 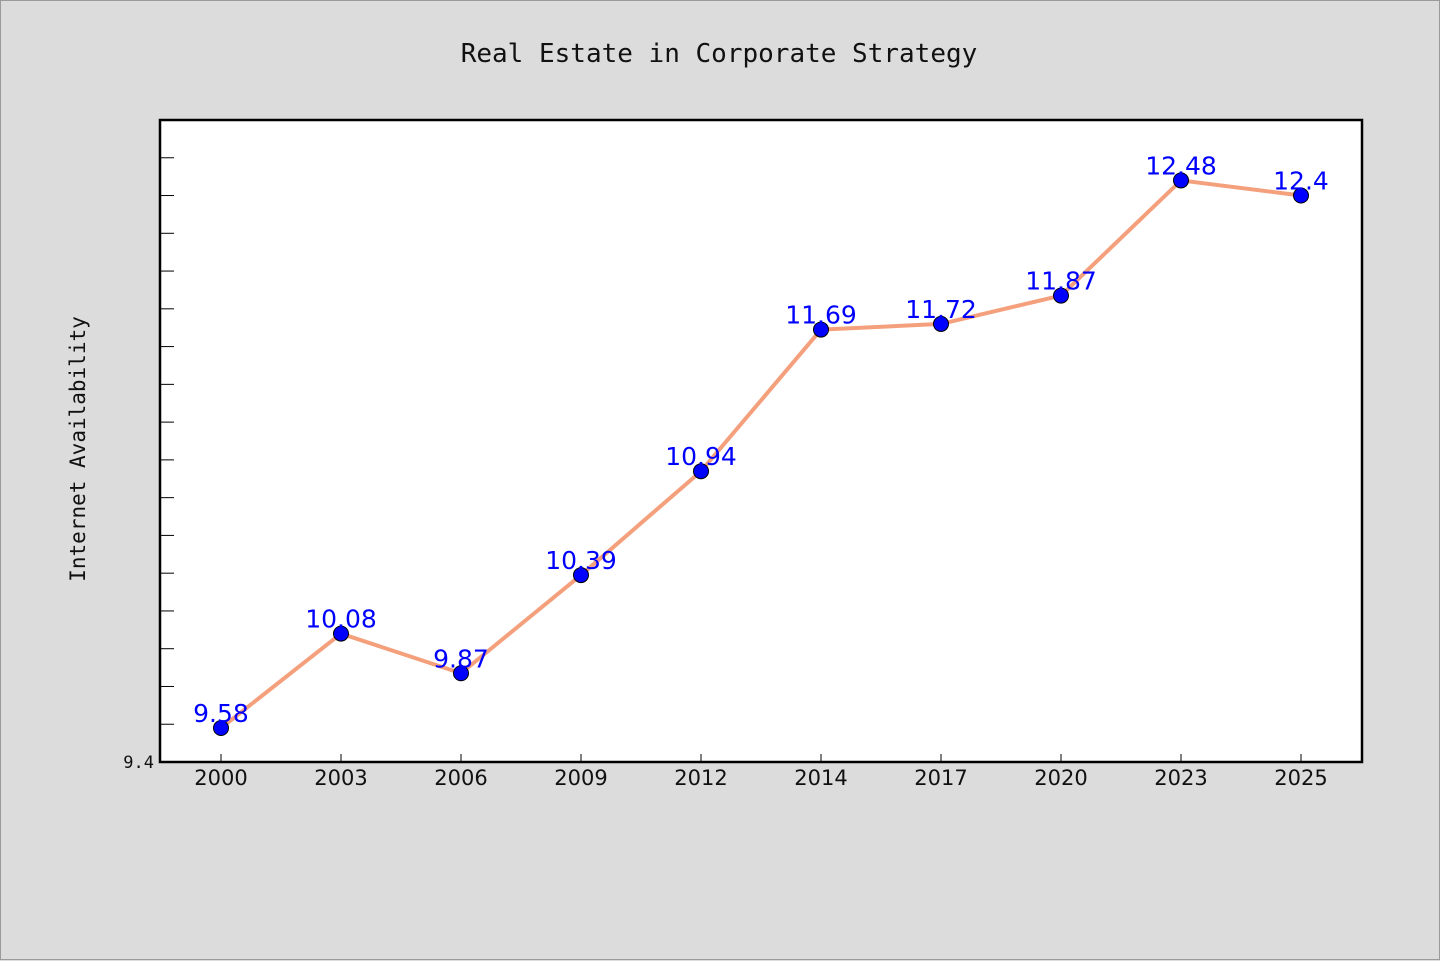 I want to click on x-tick-label: 2017, so click(x=940, y=778).